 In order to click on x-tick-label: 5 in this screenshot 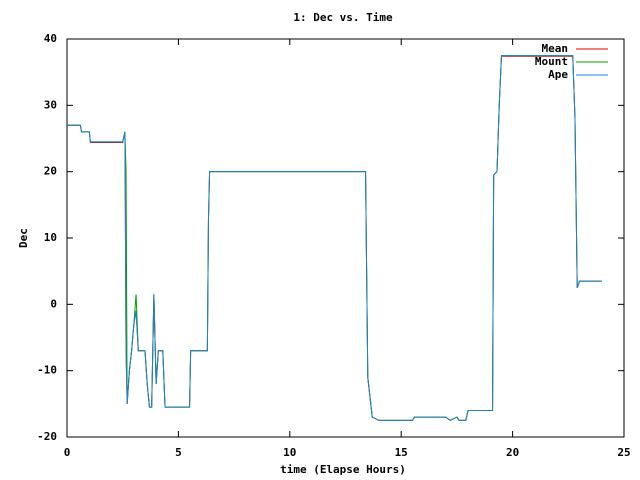, I will do `click(178, 452)`.